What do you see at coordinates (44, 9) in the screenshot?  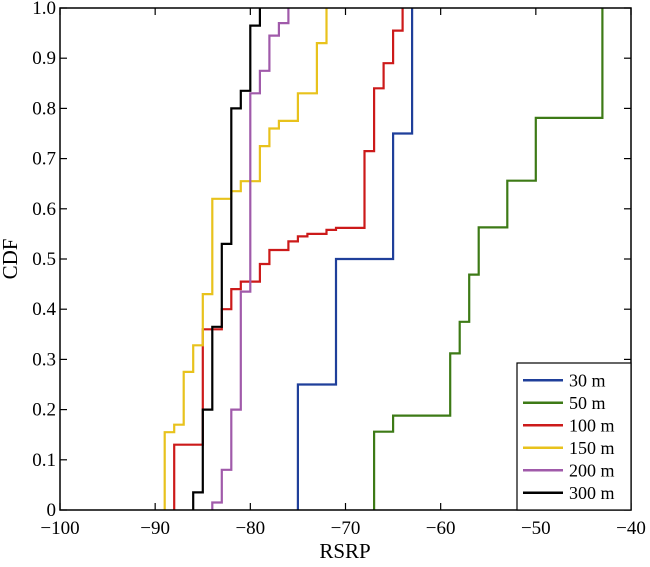 I see `y-tick-label: 1.0` at bounding box center [44, 9].